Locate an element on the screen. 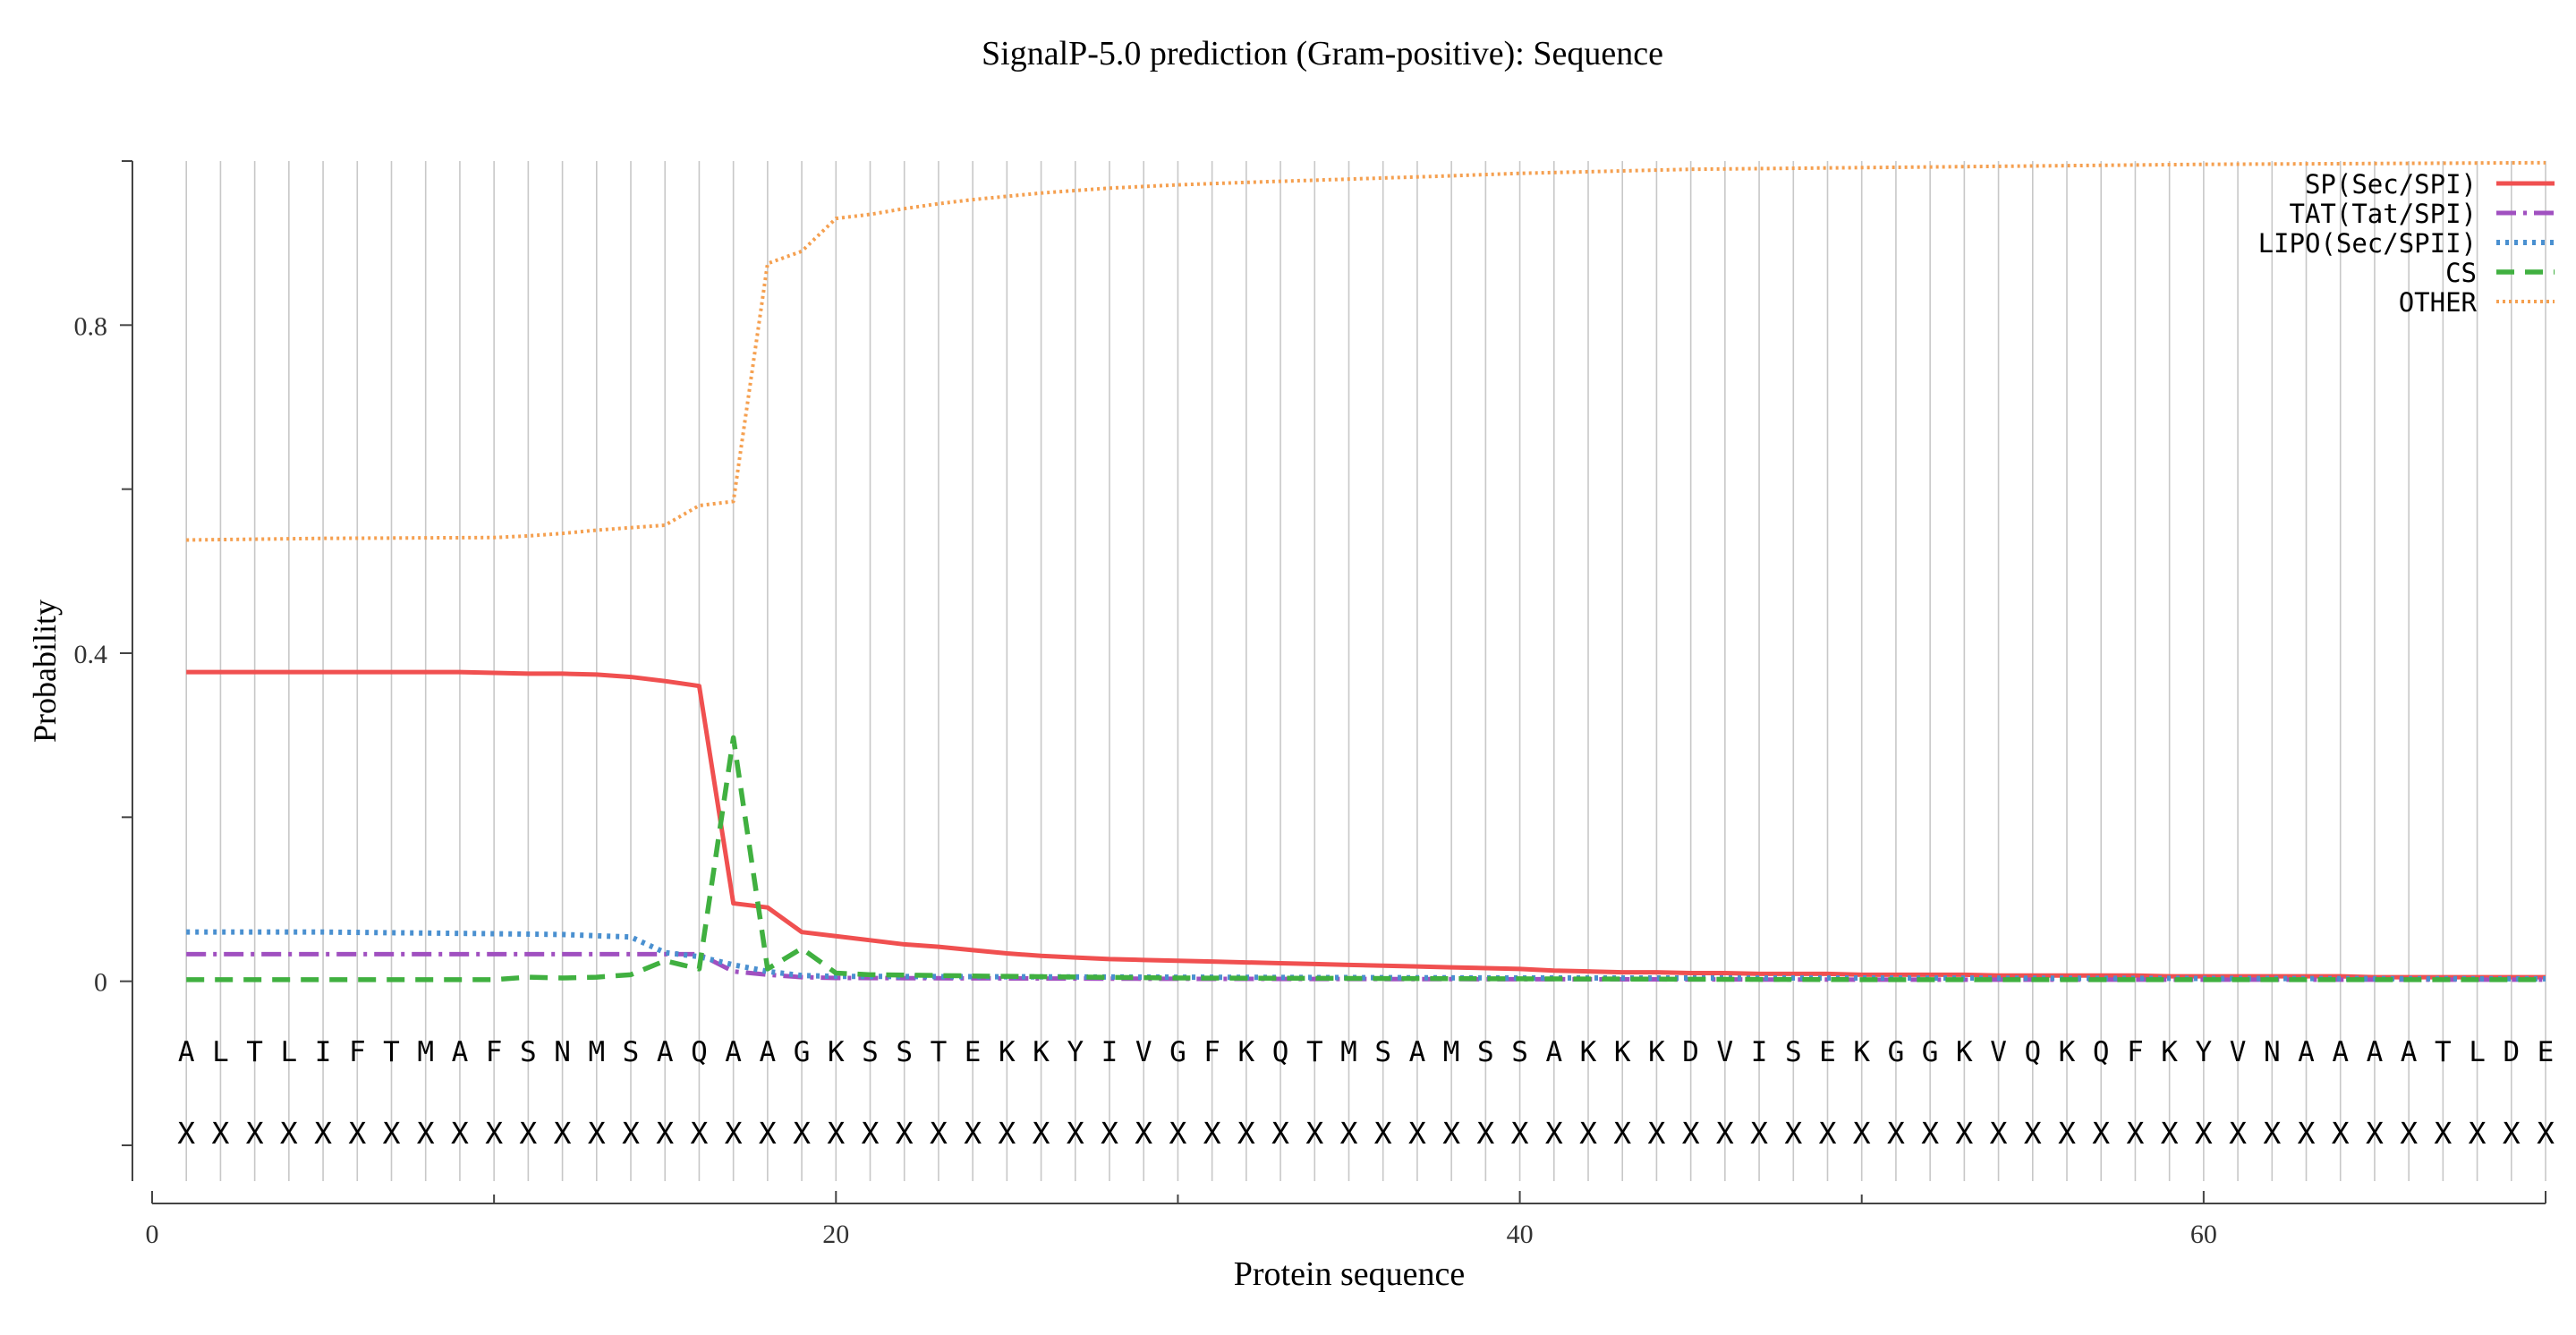  x-tick-label: 20 is located at coordinates (835, 1234).